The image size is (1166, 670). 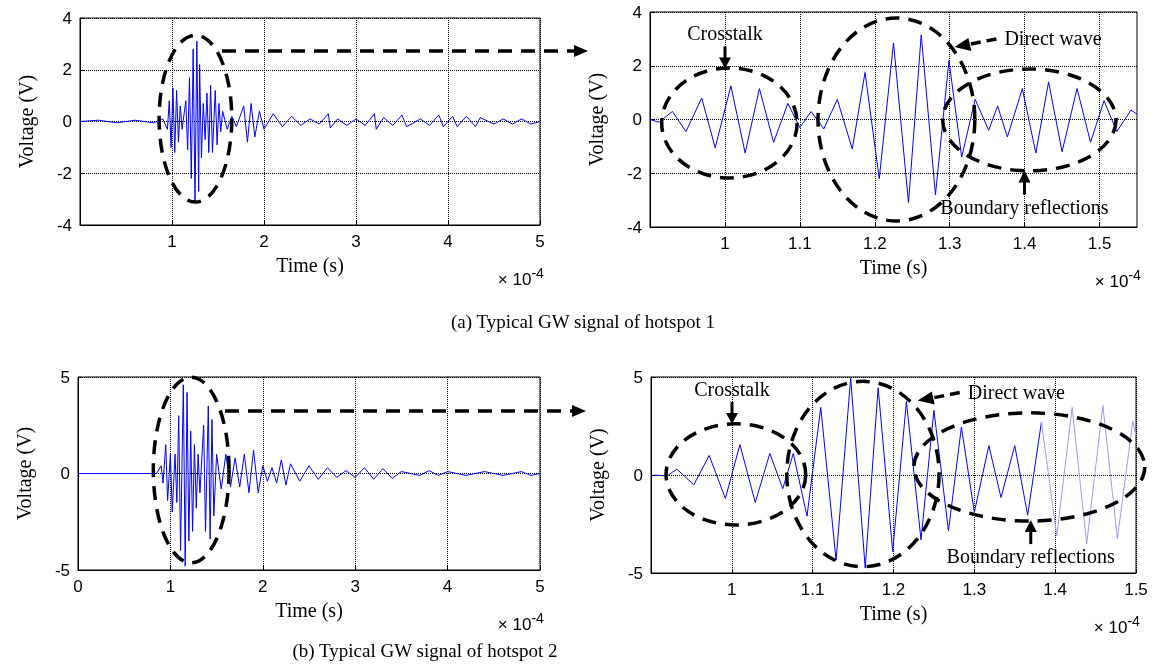 What do you see at coordinates (583, 322) in the screenshot?
I see `text: (a) Typical GW signal of hotspot 1` at bounding box center [583, 322].